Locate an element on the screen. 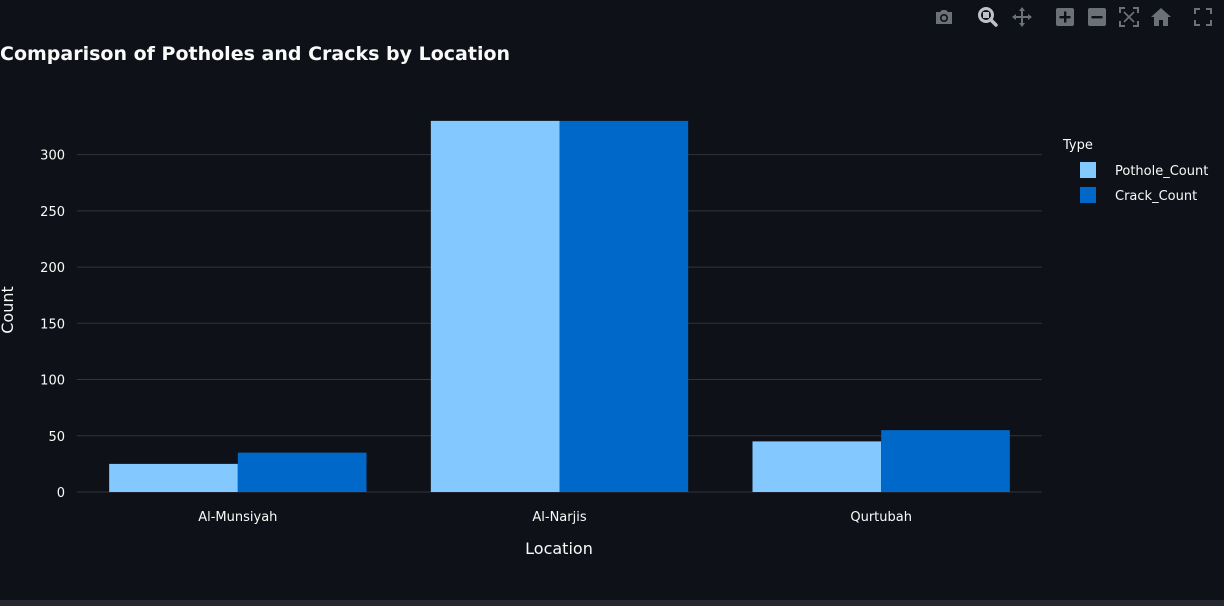 The height and width of the screenshot is (606, 1224). zoom-icon is located at coordinates (988, 17).